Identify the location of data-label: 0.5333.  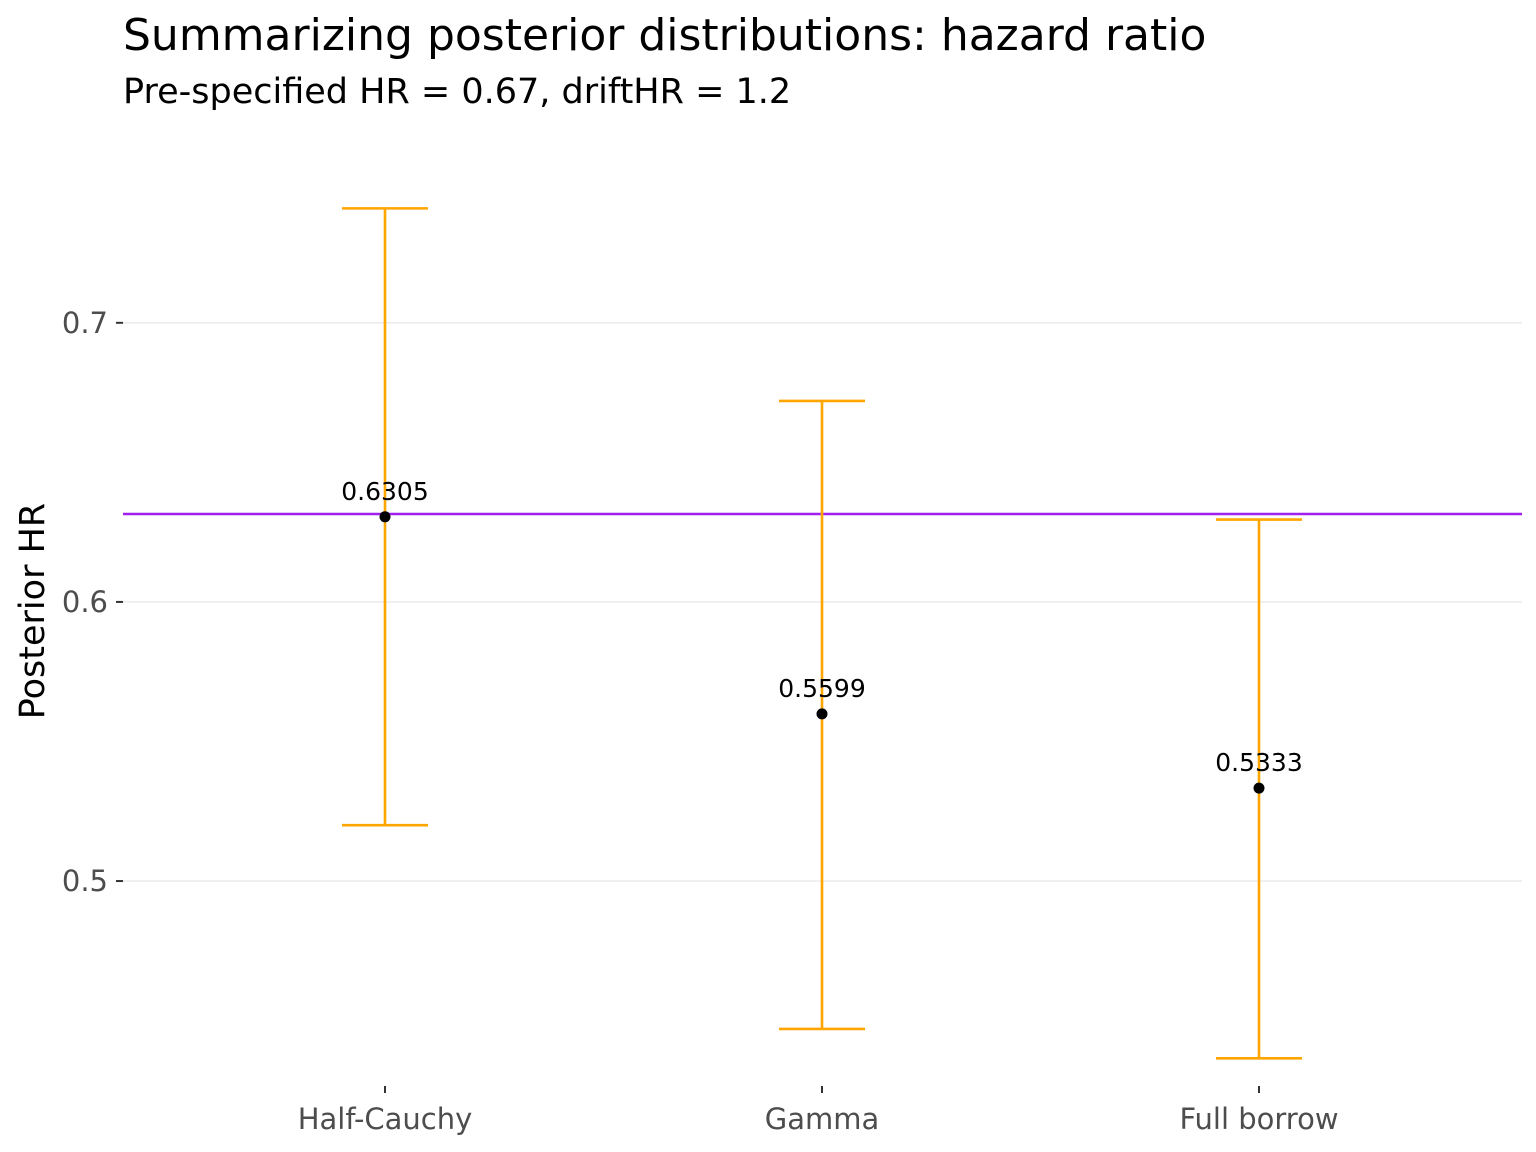
(1258, 762).